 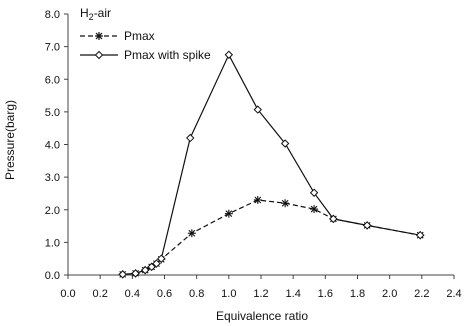 What do you see at coordinates (99, 55) in the screenshot?
I see `legend-marker-pmax-spike` at bounding box center [99, 55].